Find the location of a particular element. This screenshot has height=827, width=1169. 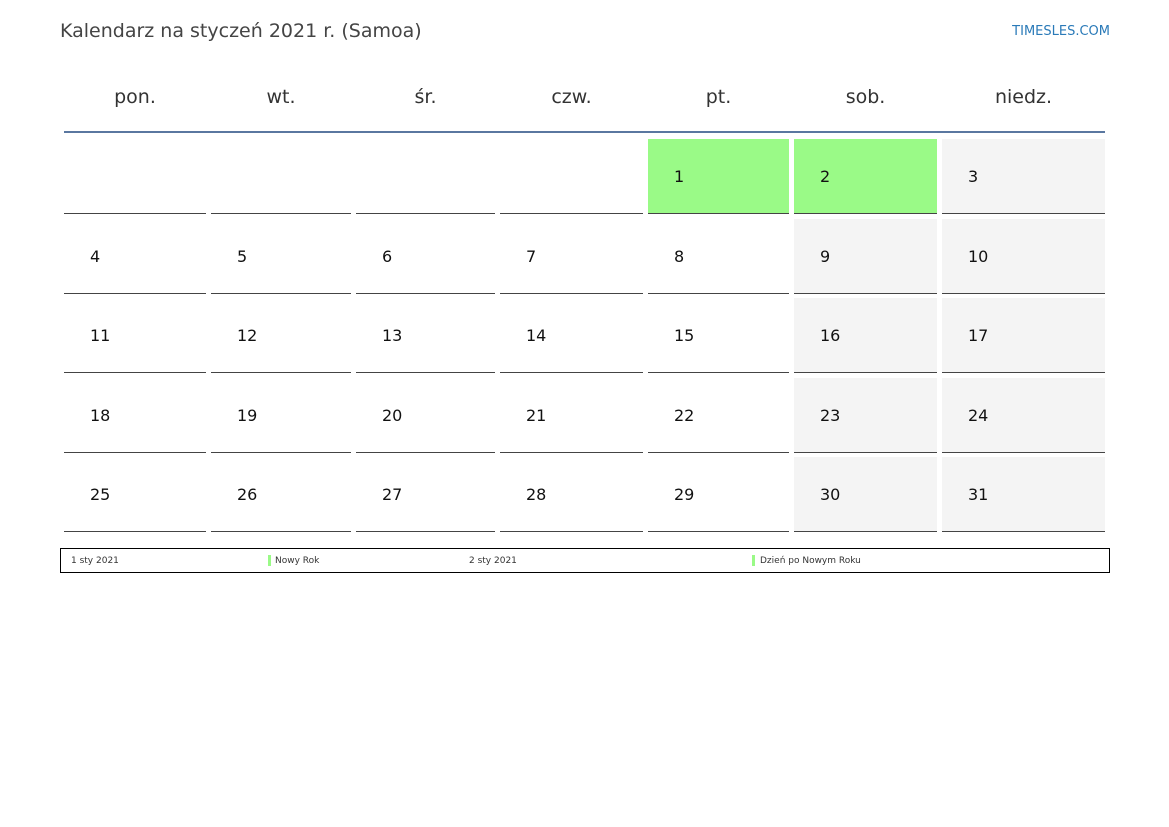

day-cell: 26 is located at coordinates (281, 494).